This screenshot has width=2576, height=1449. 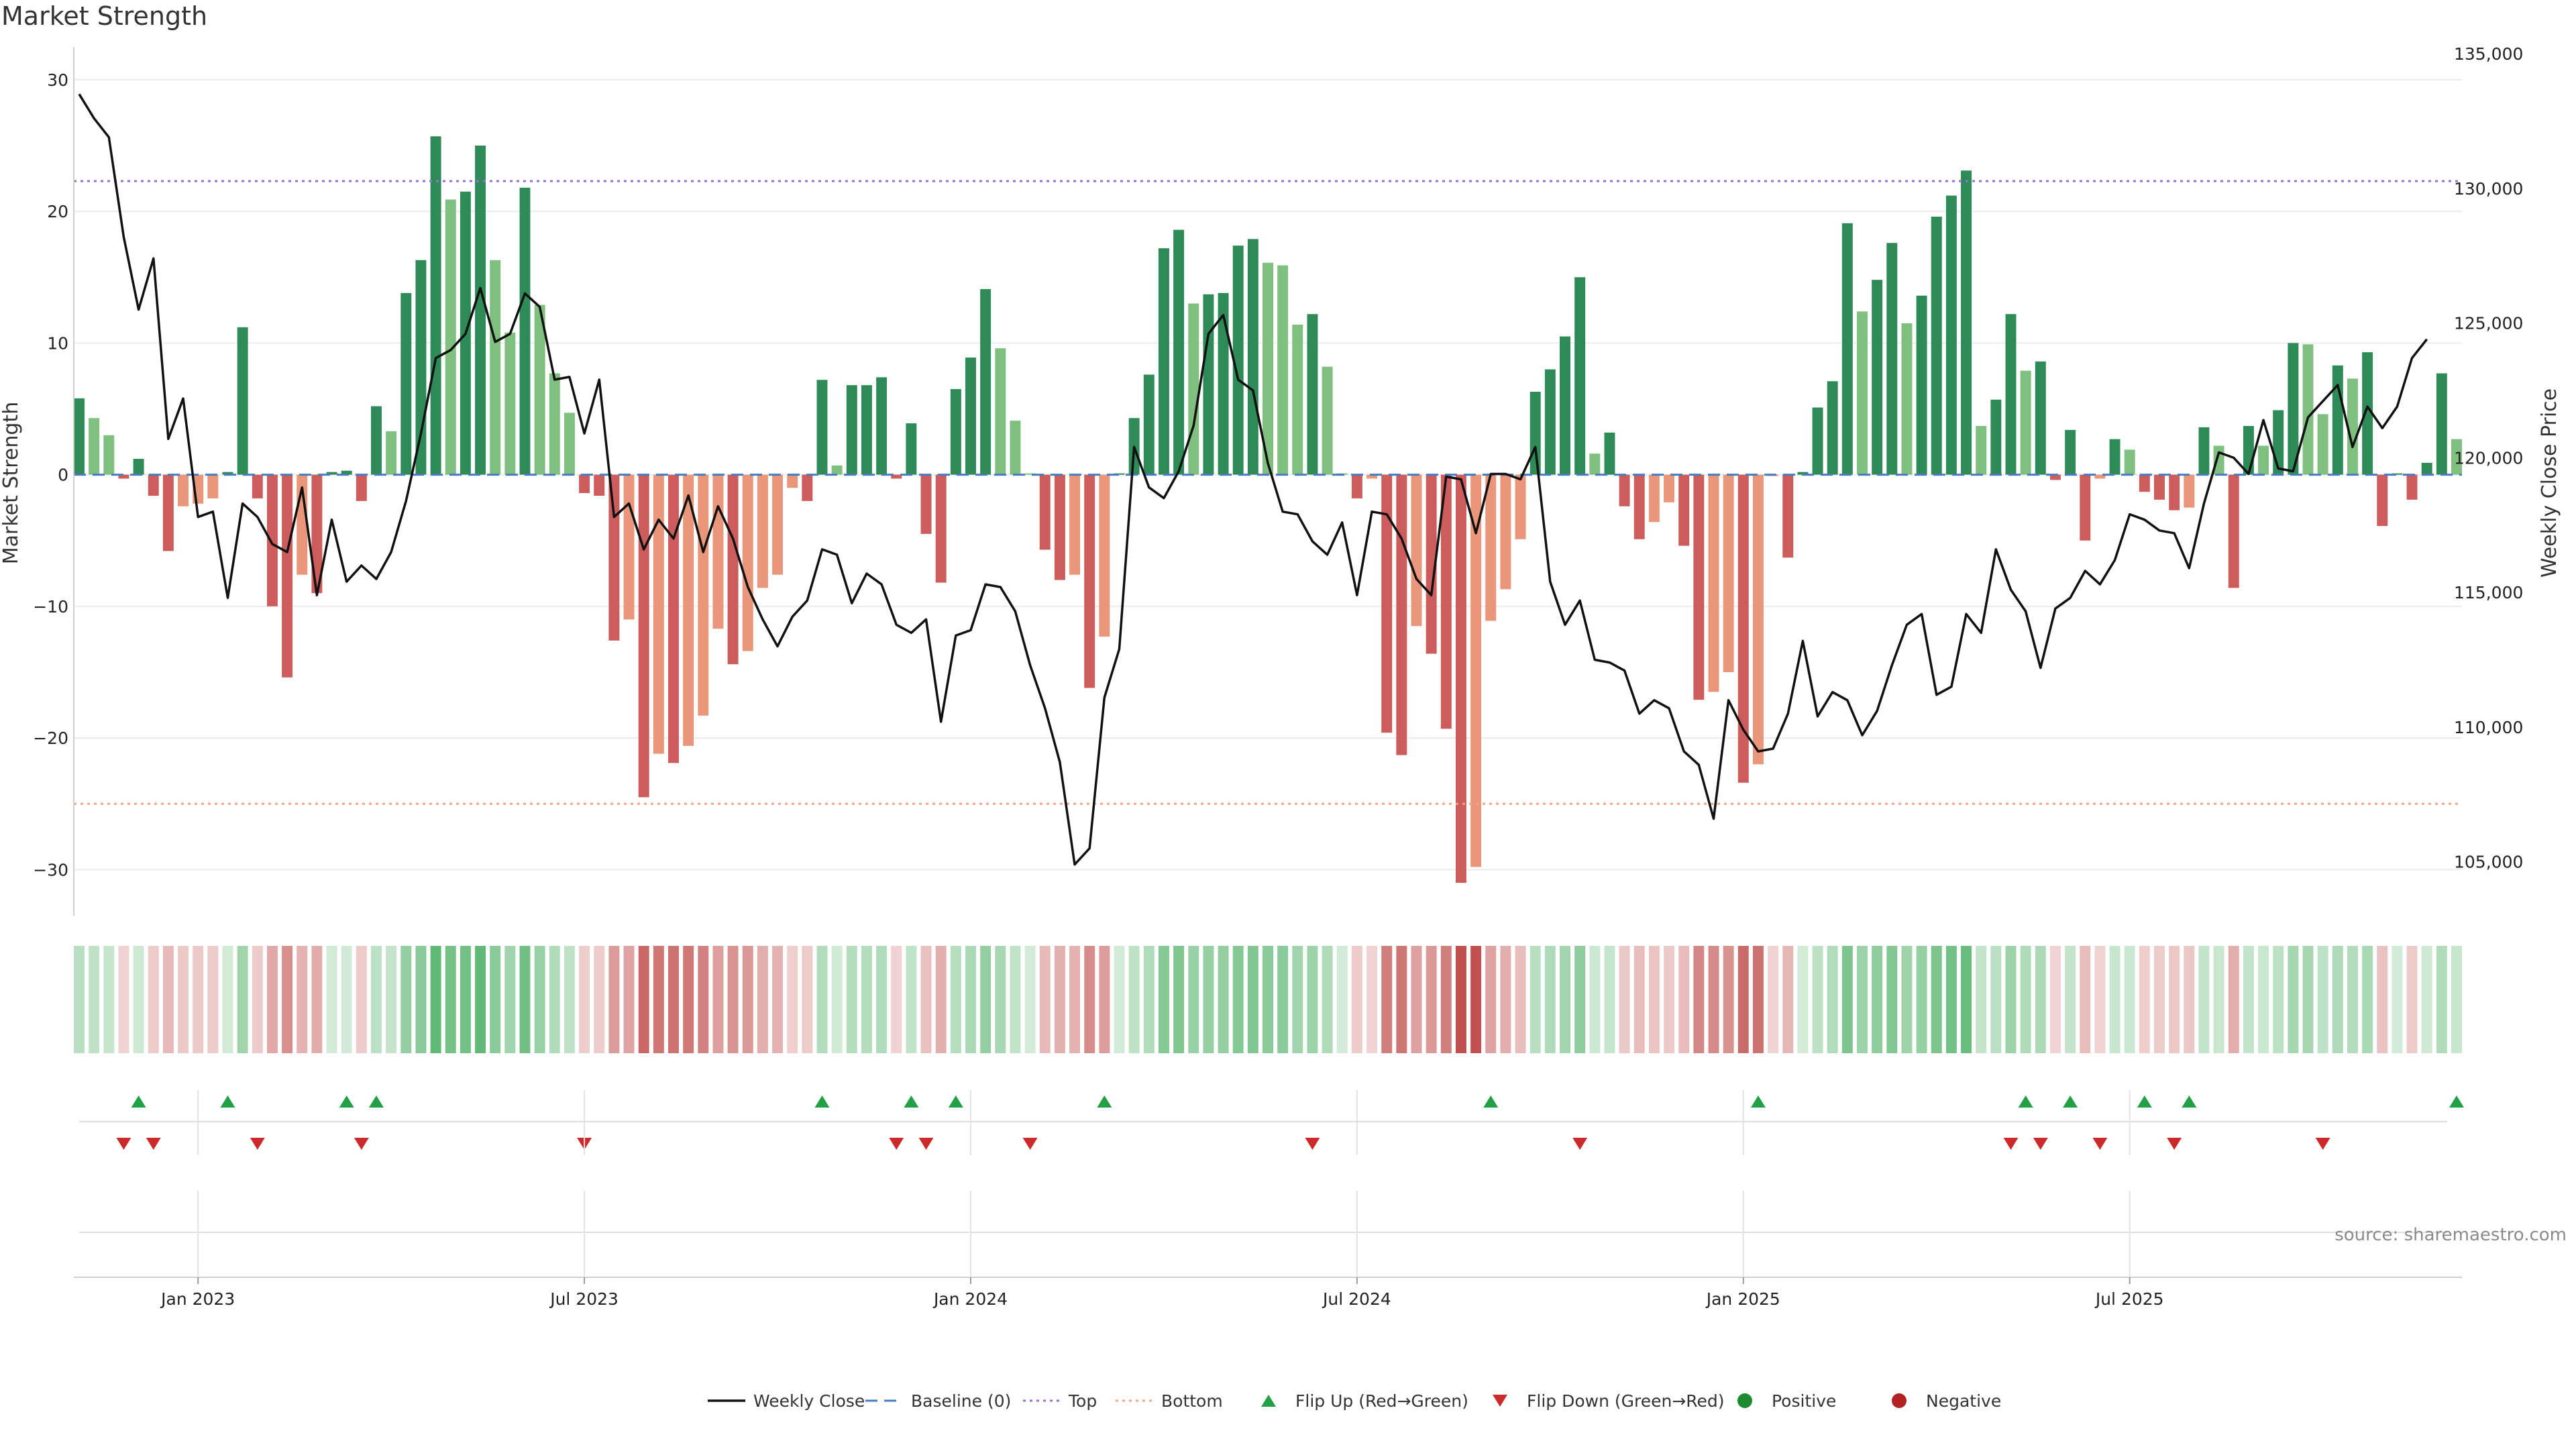 I want to click on legend-label: Positive, so click(x=1804, y=1401).